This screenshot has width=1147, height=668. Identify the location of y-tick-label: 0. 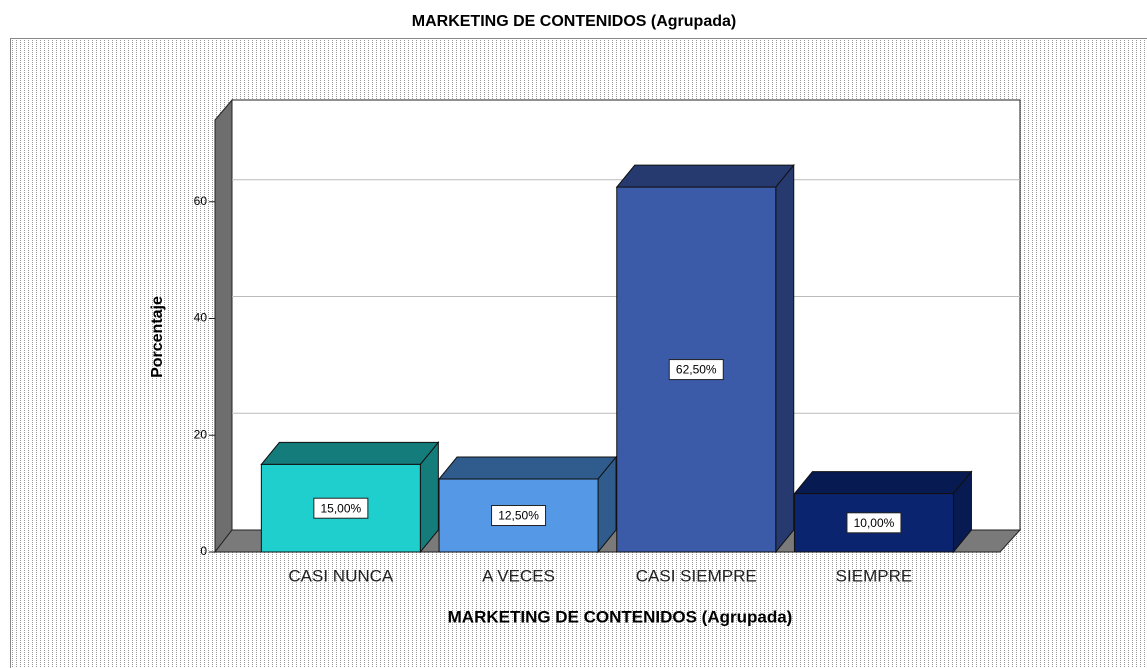
(203, 551).